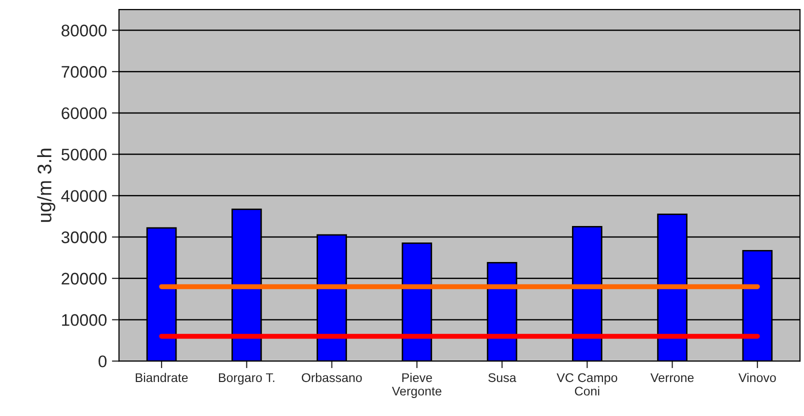 The width and height of the screenshot is (804, 416). What do you see at coordinates (84, 72) in the screenshot?
I see `y-tick-label: 70000` at bounding box center [84, 72].